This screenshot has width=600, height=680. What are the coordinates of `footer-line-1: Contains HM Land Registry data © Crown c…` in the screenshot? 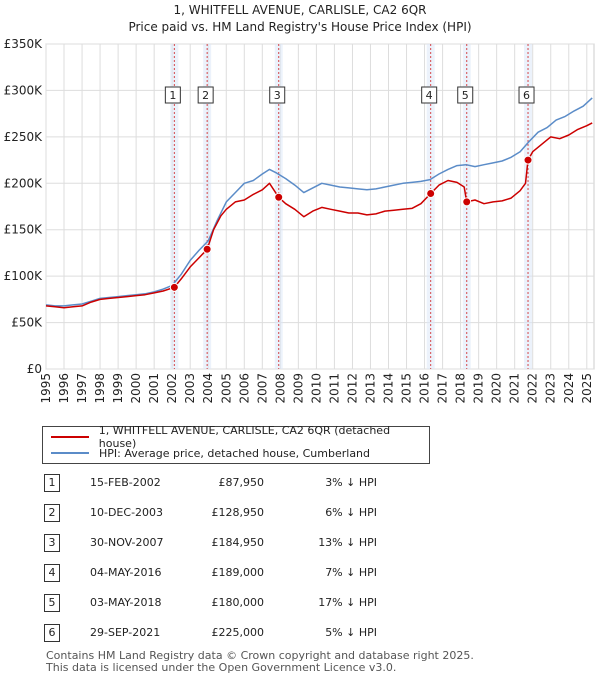 It's located at (260, 655).